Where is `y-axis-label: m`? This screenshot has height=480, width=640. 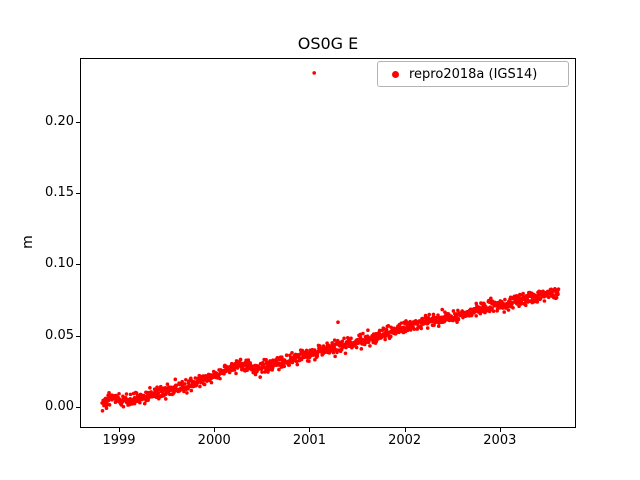
y-axis-label: m is located at coordinates (27, 242).